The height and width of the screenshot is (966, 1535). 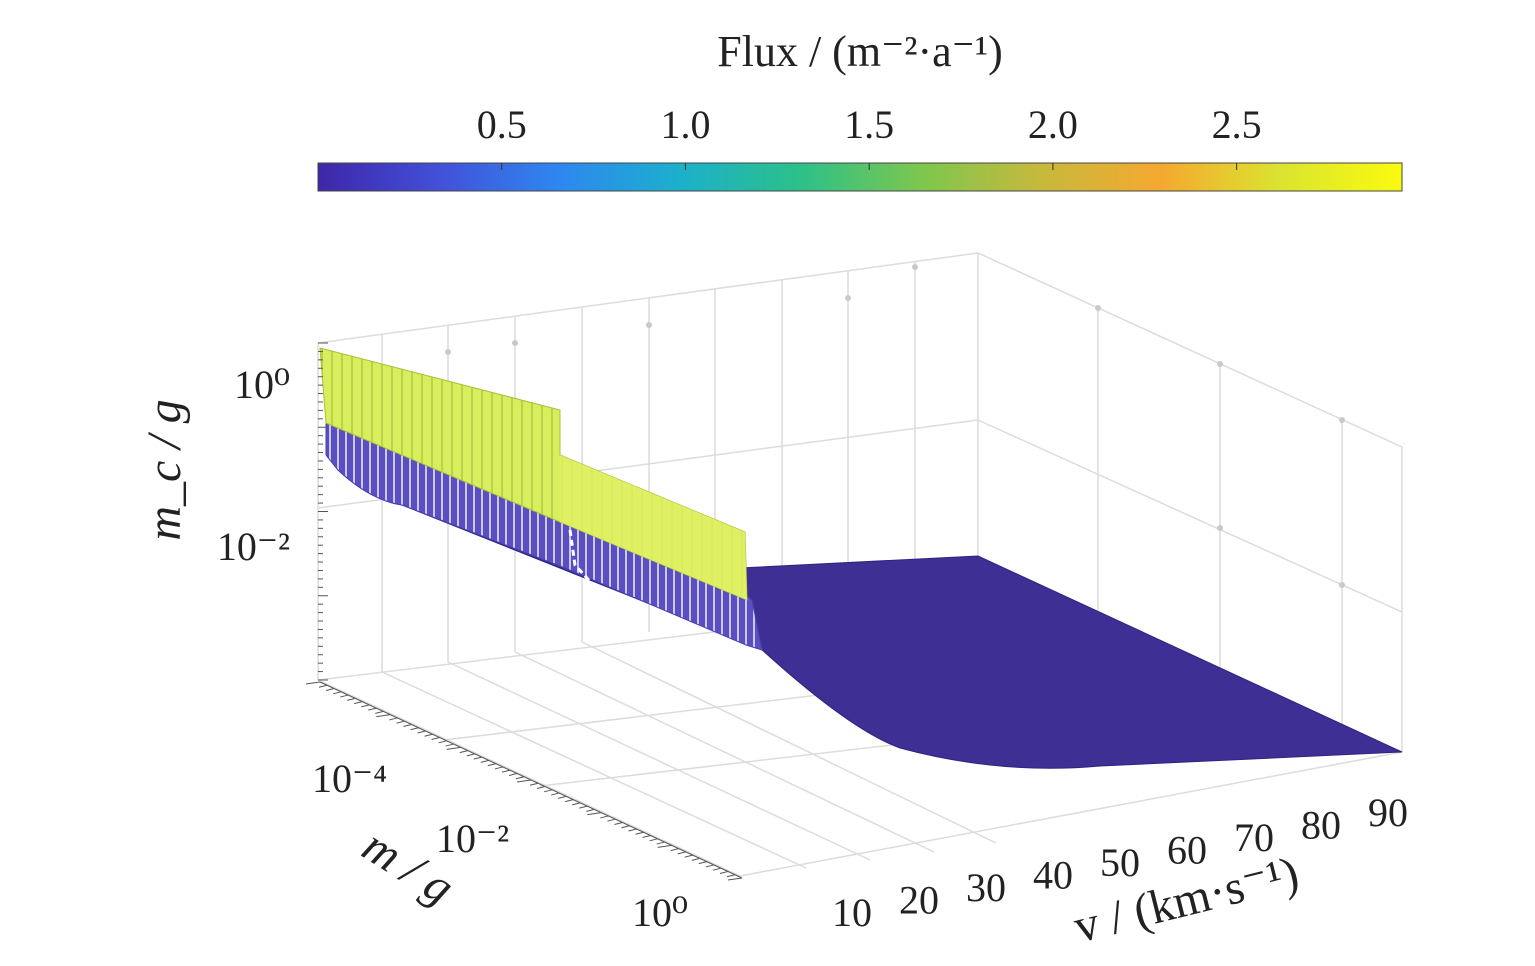 I want to click on colorbar-ticks: 0.5 1.0 1.5 2.0 2.5, so click(x=869, y=136).